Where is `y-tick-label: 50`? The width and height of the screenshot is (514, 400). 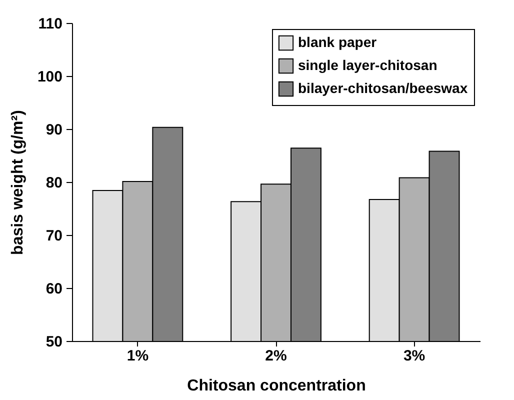 y-tick-label: 50 is located at coordinates (54, 342).